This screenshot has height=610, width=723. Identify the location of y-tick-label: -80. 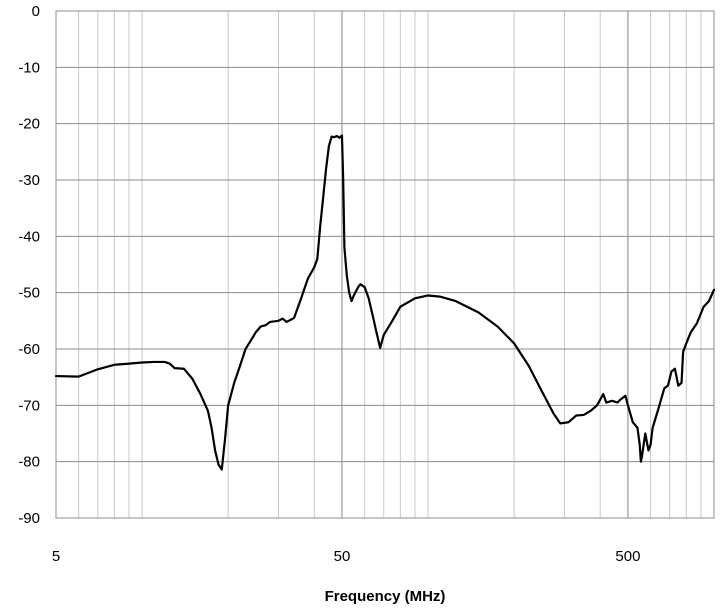
(29, 462).